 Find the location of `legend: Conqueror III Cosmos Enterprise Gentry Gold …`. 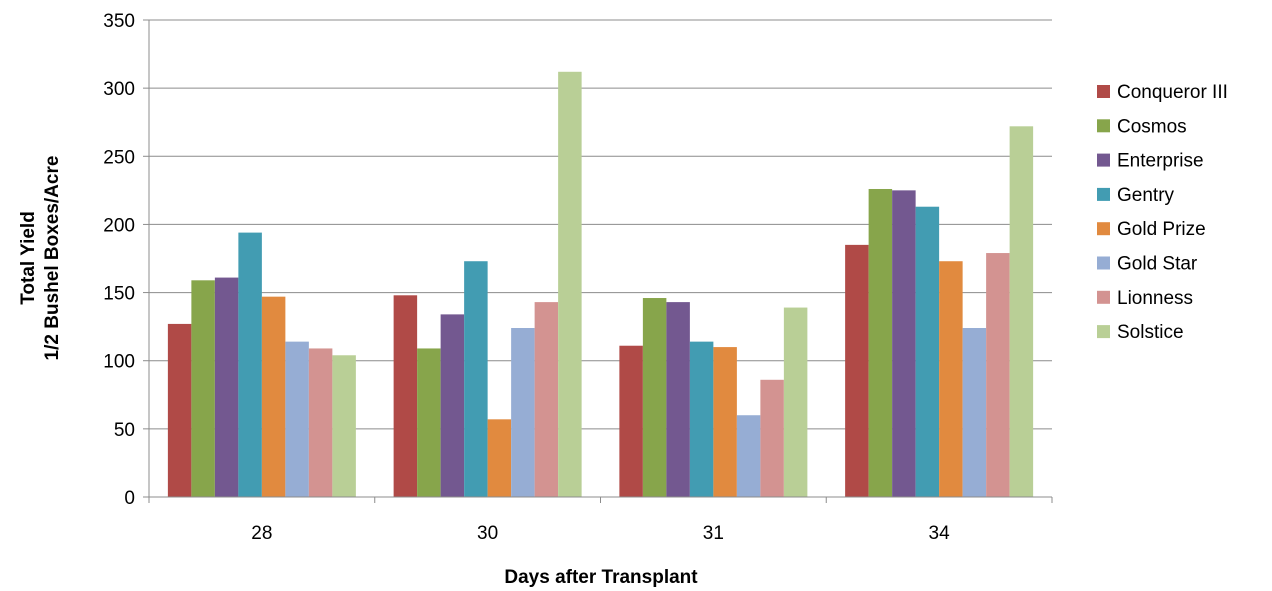

legend: Conqueror III Cosmos Enterprise Gentry Gold … is located at coordinates (1162, 212).